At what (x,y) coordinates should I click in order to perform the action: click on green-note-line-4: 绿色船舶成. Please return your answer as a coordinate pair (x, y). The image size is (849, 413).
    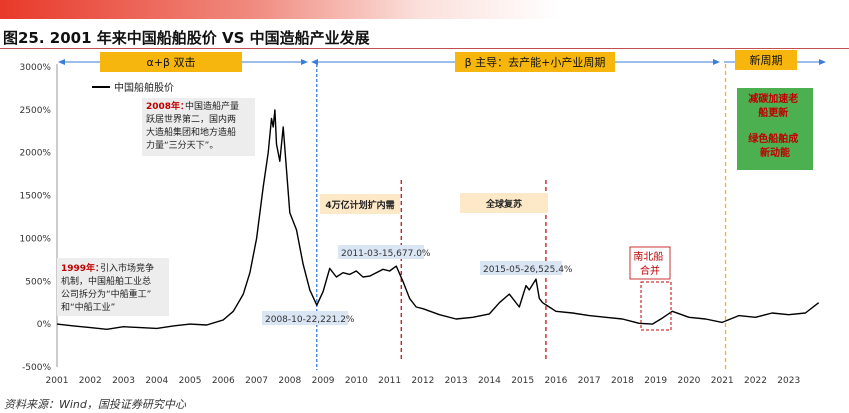
    Looking at the image, I should click on (773, 138).